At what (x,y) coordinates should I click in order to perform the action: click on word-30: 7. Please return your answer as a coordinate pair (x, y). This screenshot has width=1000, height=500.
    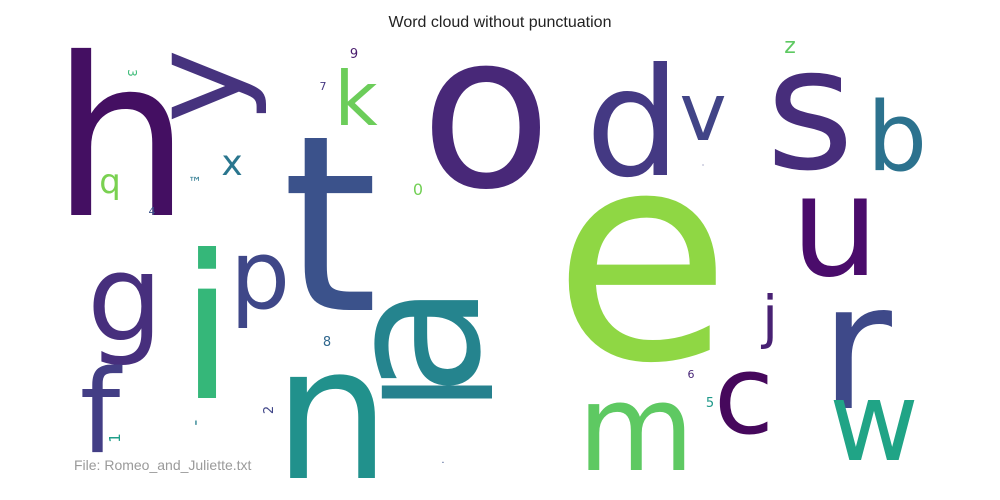
    Looking at the image, I should click on (323, 86).